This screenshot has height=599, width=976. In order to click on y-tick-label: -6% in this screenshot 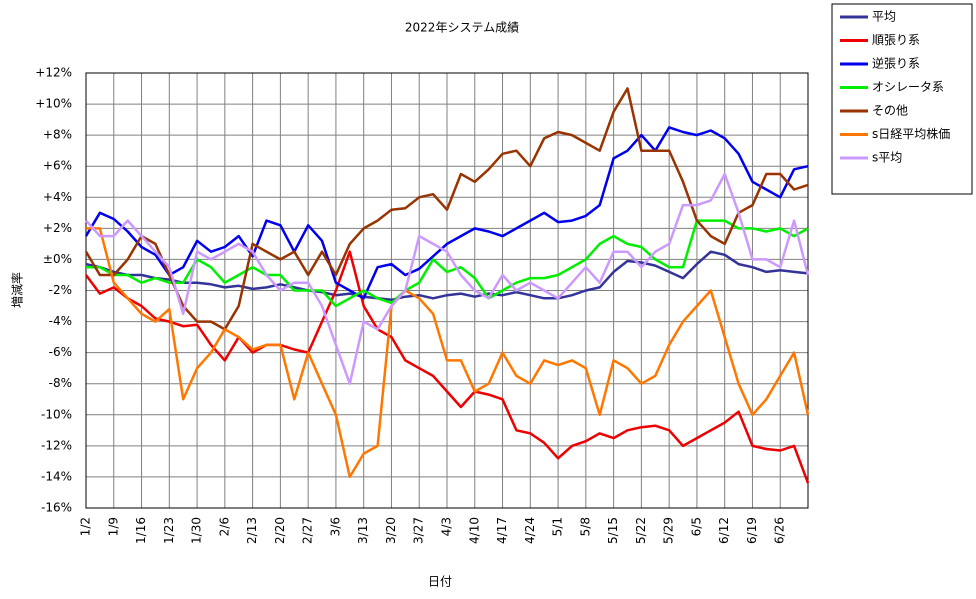, I will do `click(60, 352)`.